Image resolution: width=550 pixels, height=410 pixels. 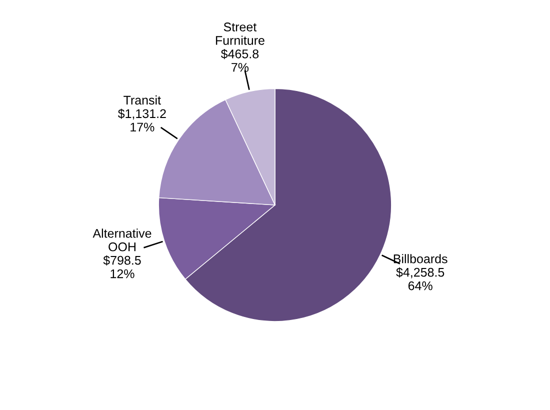 What do you see at coordinates (240, 33) in the screenshot?
I see `slice-label: Street Furniture` at bounding box center [240, 33].